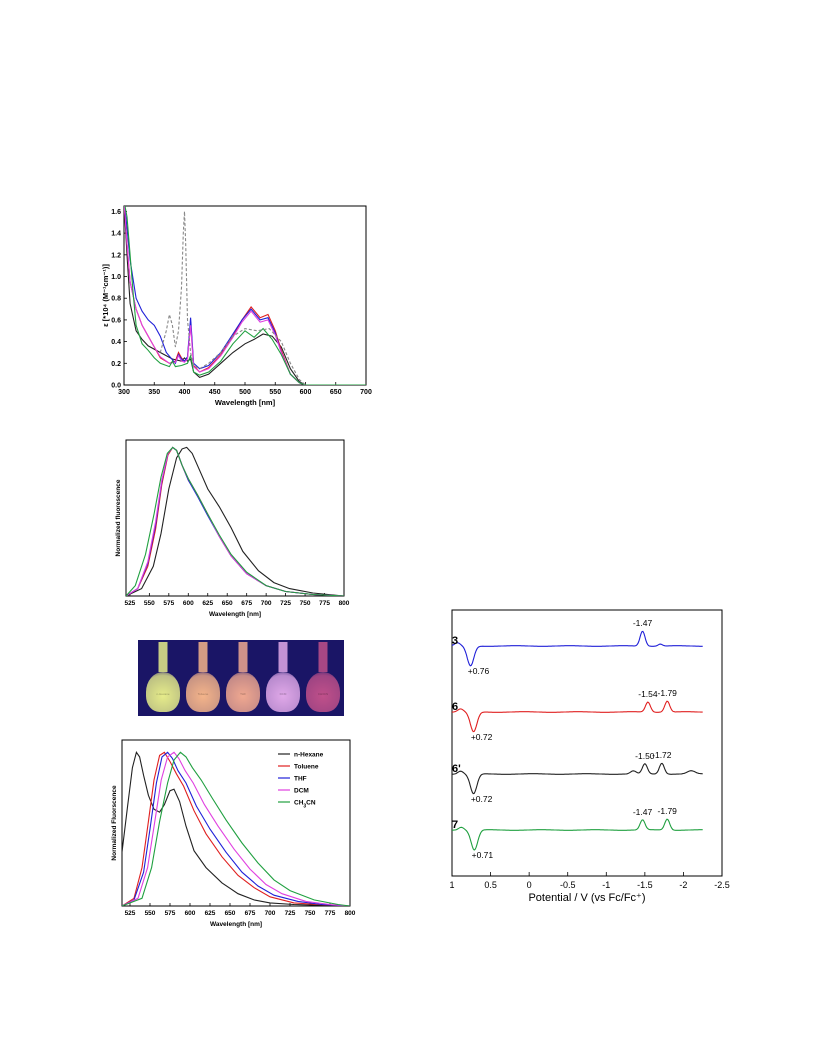  Describe the element at coordinates (245, 392) in the screenshot. I see `x-tick-label: 500` at that location.